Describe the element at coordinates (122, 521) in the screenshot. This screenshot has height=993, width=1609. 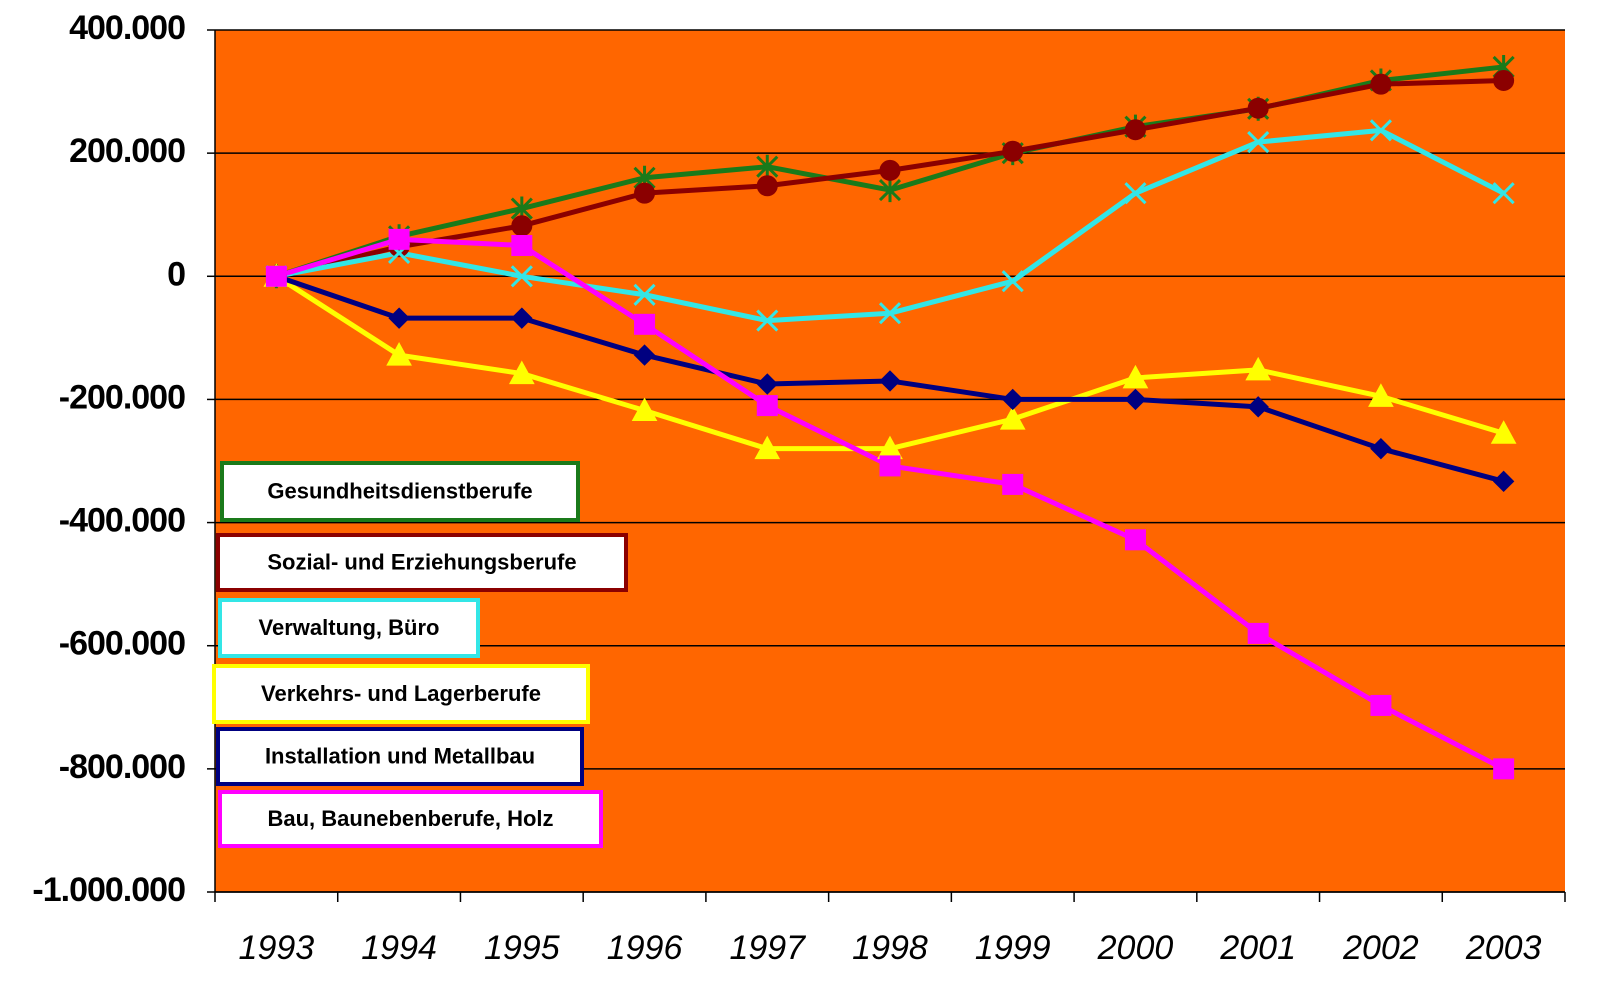
I see `y-tick-label: -400.000` at that location.